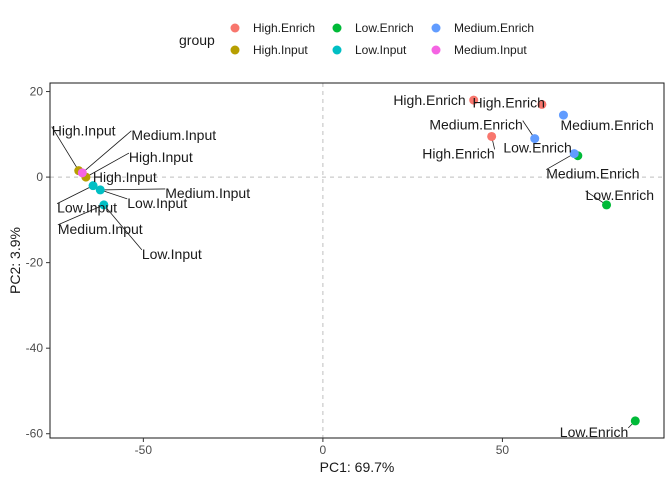 This screenshot has height=480, width=672. I want to click on legend-label: Medium.Input, so click(490, 50).